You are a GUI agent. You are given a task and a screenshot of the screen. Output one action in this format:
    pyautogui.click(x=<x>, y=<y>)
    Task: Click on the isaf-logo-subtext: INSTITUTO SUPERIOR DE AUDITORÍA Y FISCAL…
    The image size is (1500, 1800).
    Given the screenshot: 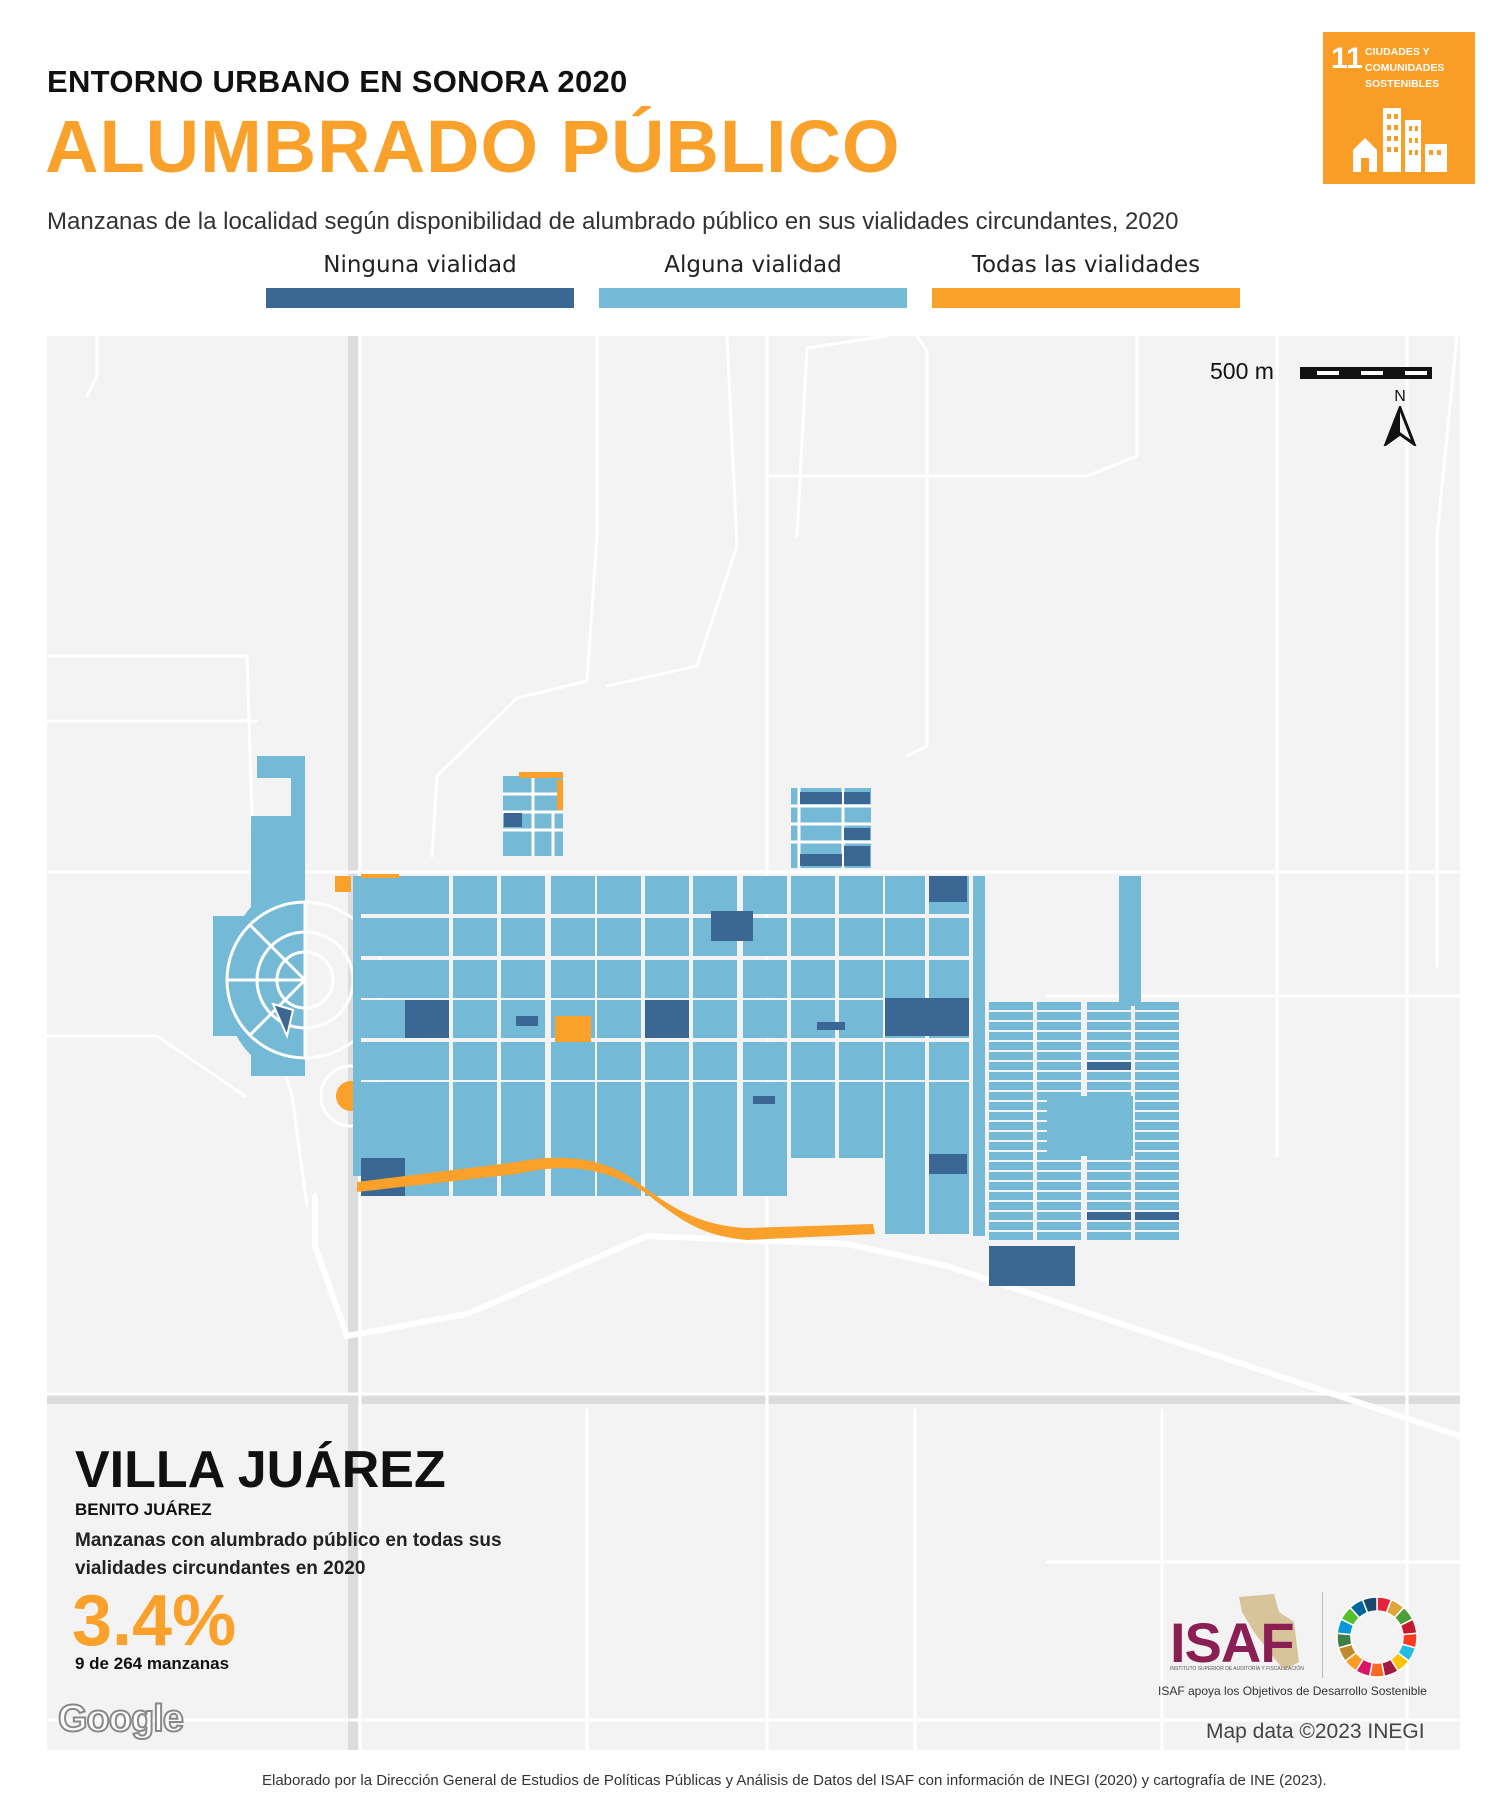 What is the action you would take?
    pyautogui.click(x=1237, y=1669)
    